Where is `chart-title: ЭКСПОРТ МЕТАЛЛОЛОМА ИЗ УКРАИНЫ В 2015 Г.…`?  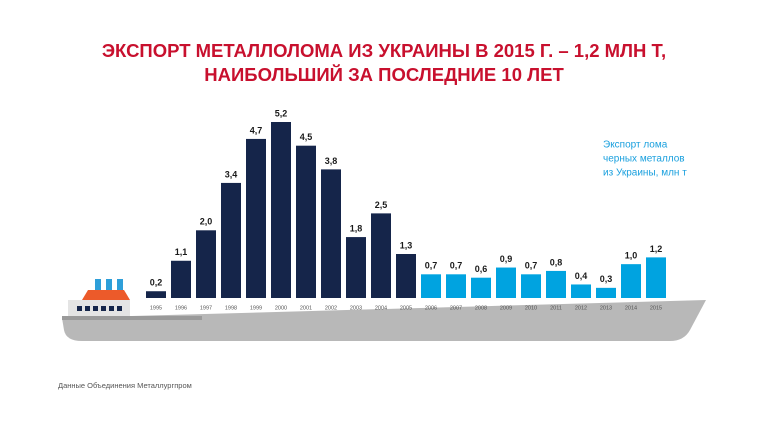
chart-title: ЭКСПОРТ МЕТАЛЛОЛОМА ИЗ УКРАИНЫ В 2015 Г.… is located at coordinates (384, 50).